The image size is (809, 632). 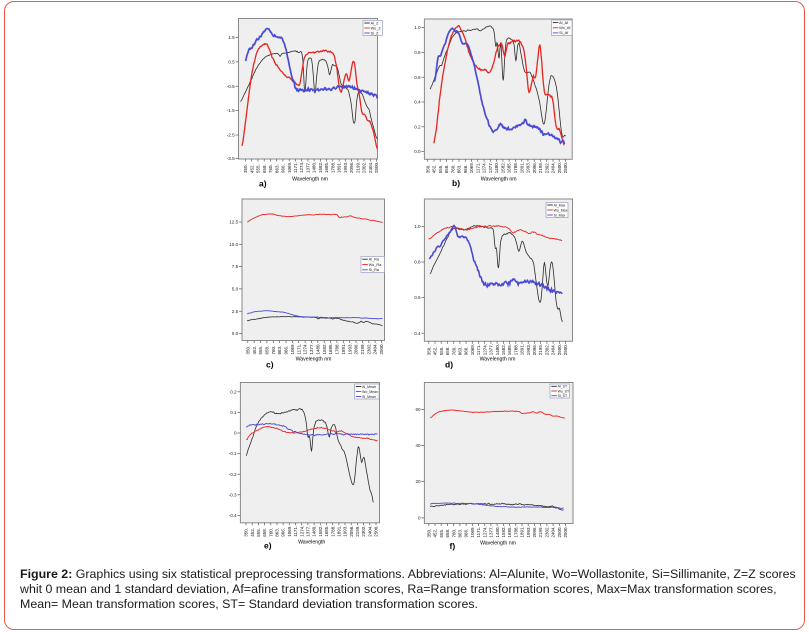 What do you see at coordinates (417, 126) in the screenshot?
I see `svg-text: 0.2` at bounding box center [417, 126].